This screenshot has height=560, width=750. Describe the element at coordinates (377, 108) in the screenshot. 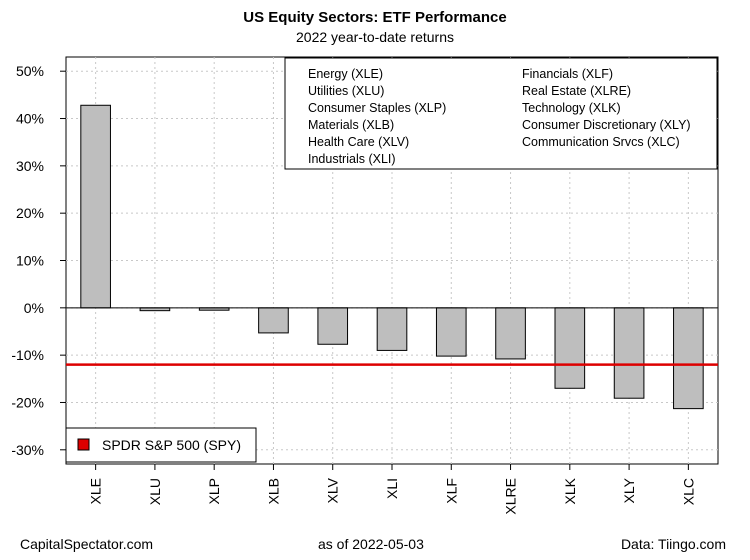

I see `legend-entry: Consumer Staples (XLP)` at that location.